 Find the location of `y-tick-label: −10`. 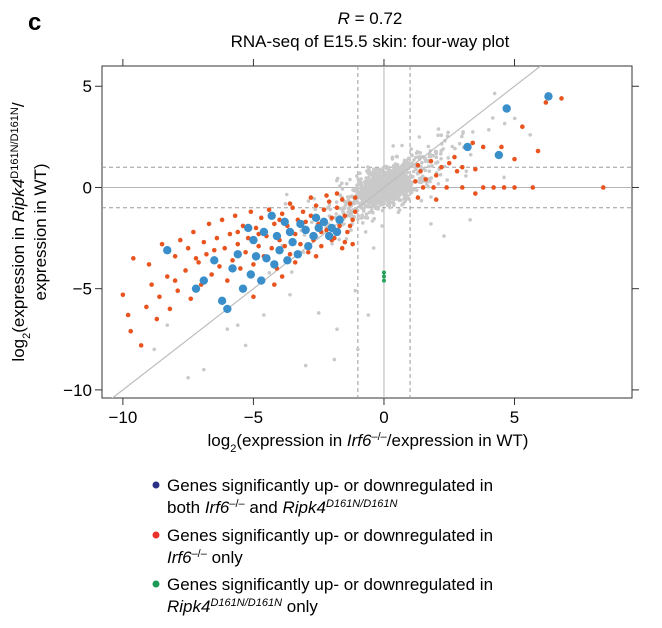

y-tick-label: −10 is located at coordinates (77, 390).